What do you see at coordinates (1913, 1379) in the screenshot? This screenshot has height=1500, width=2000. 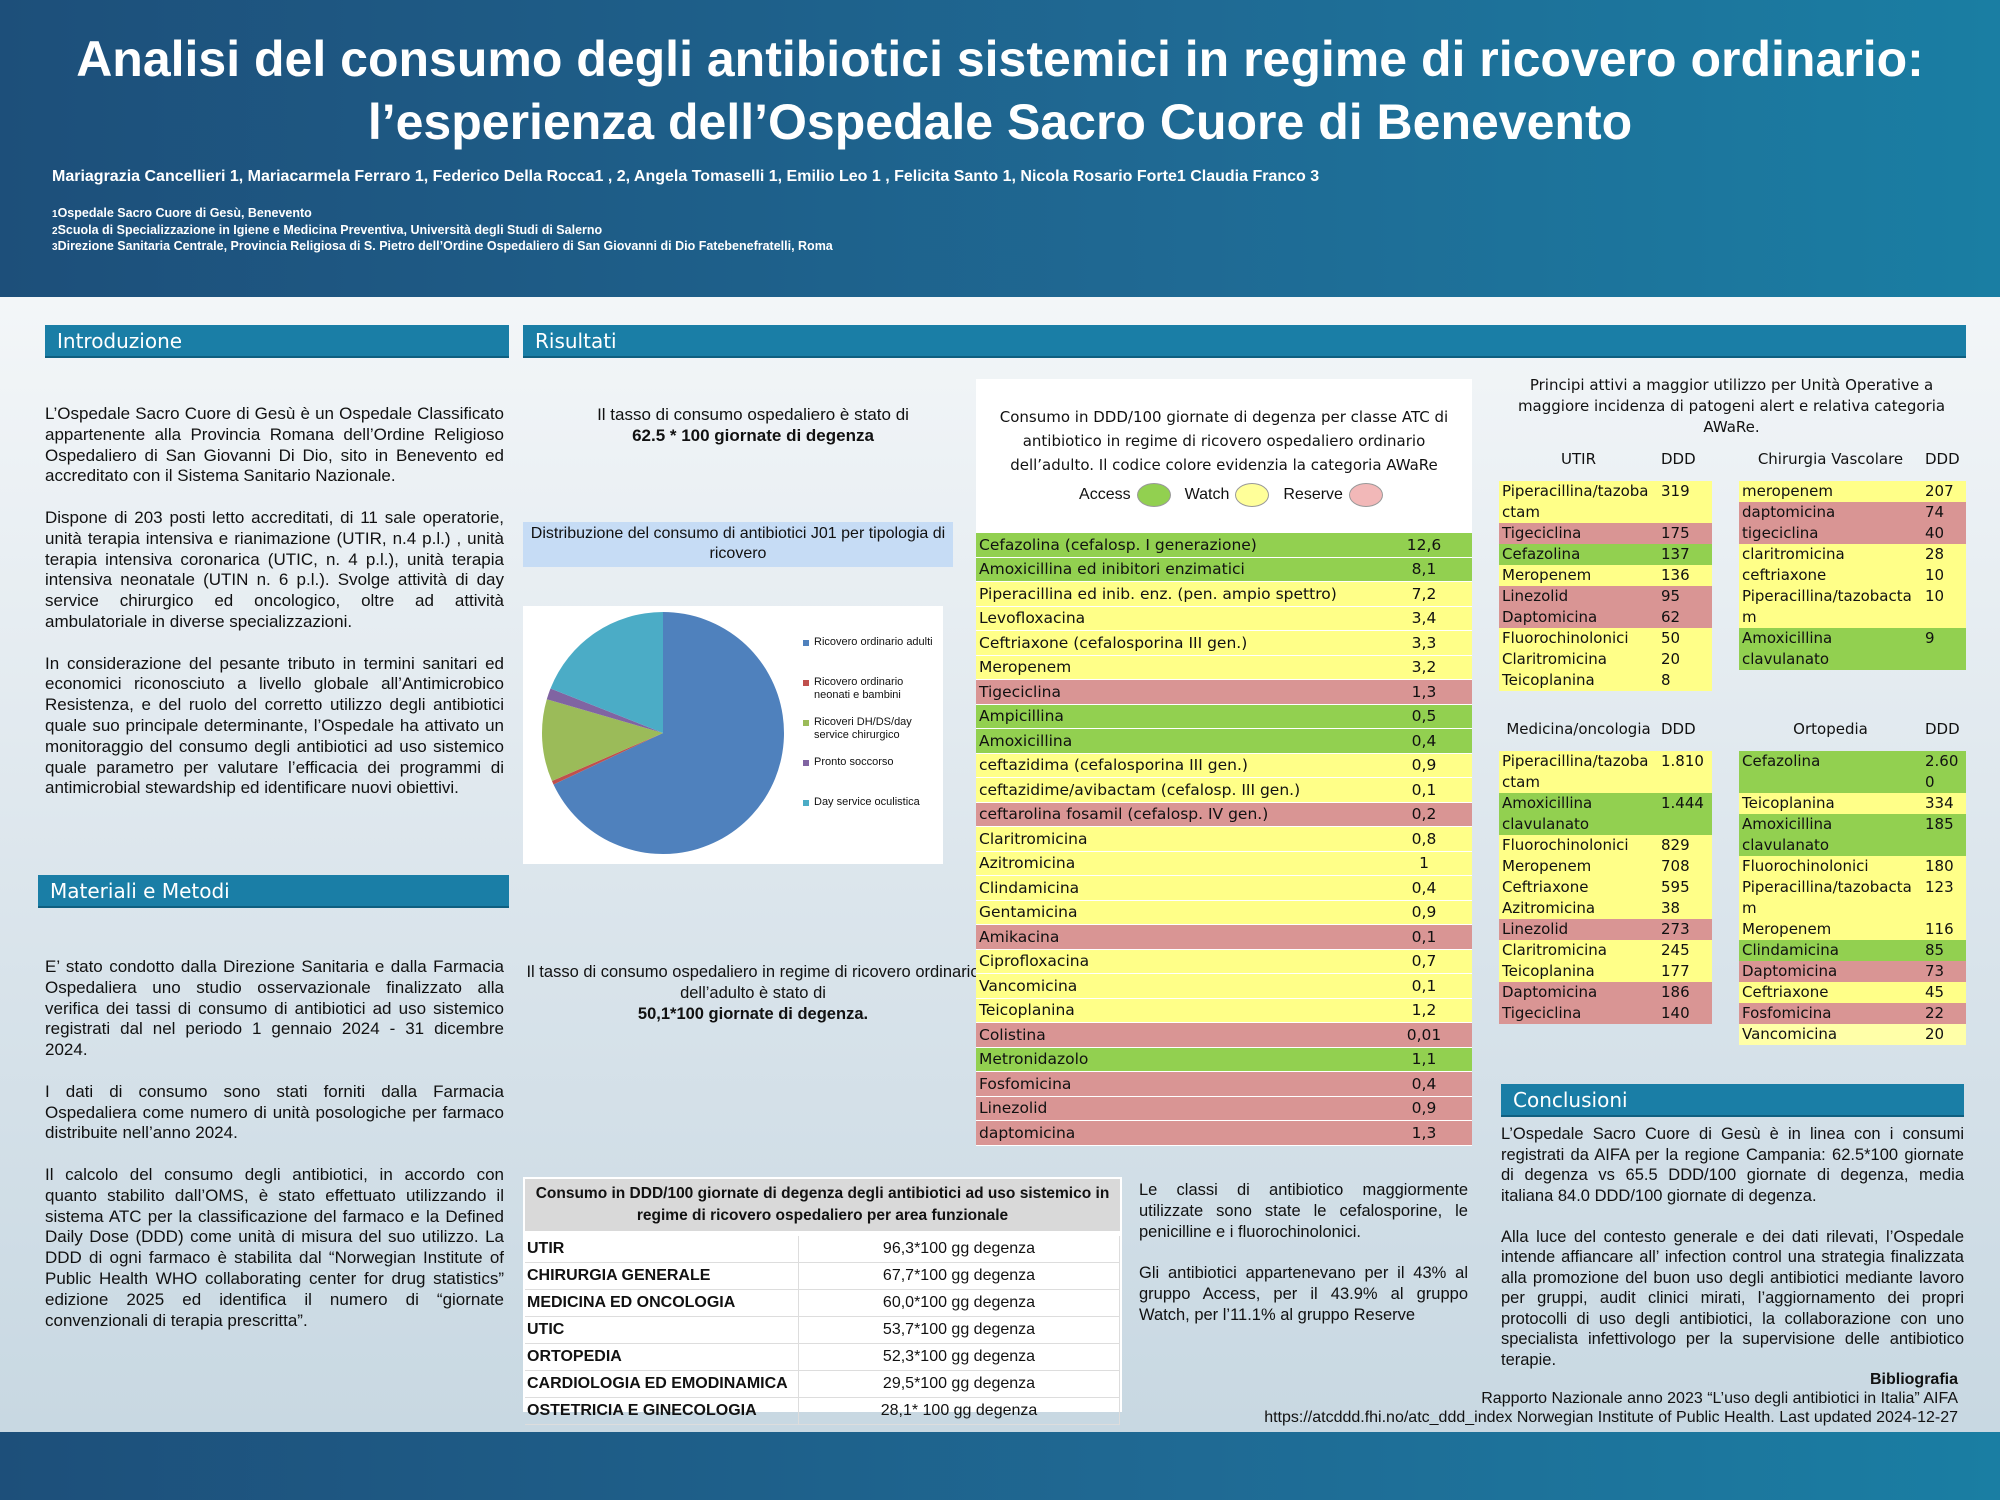 I see `bib-heading: Bibliografia` at bounding box center [1913, 1379].